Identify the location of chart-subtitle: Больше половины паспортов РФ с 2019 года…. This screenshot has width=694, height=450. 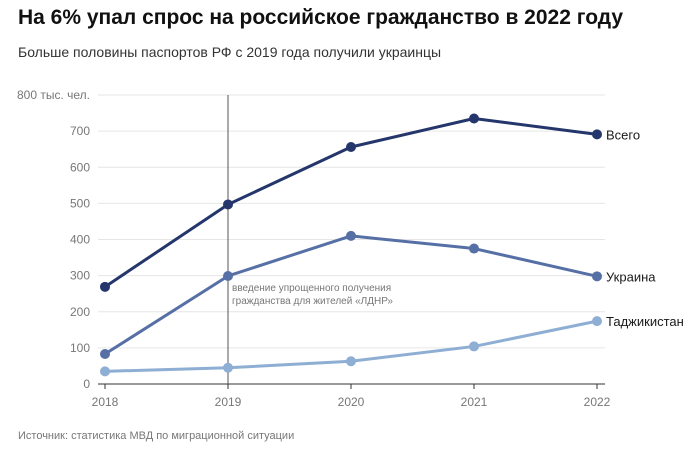
(230, 52).